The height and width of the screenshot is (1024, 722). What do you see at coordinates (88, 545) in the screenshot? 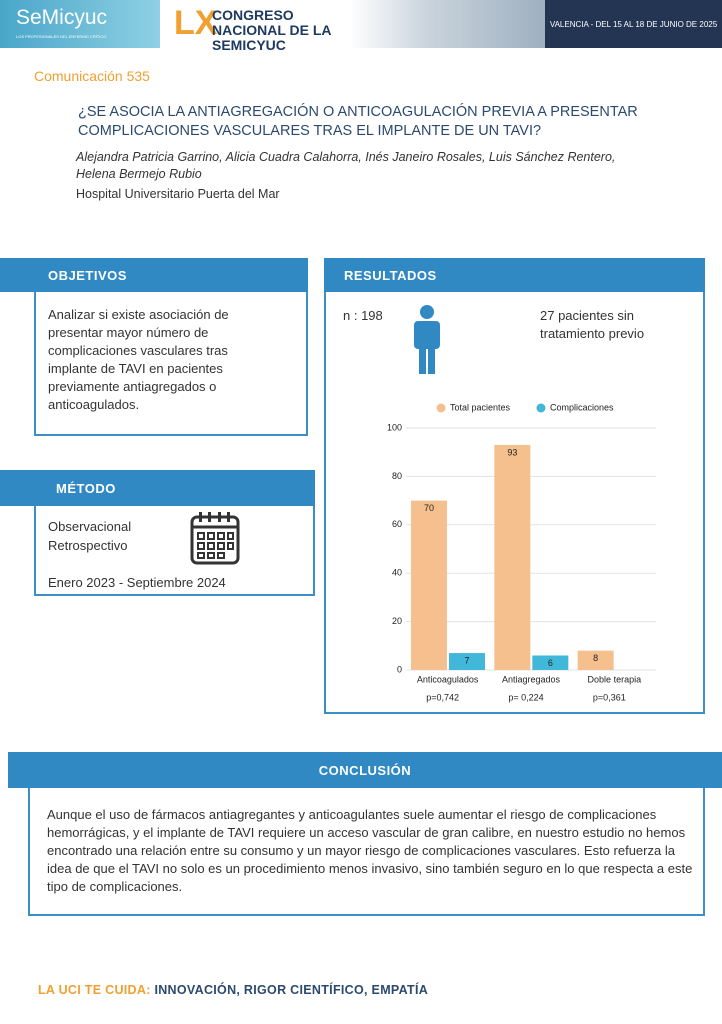
I see `design: Retrospectivo` at bounding box center [88, 545].